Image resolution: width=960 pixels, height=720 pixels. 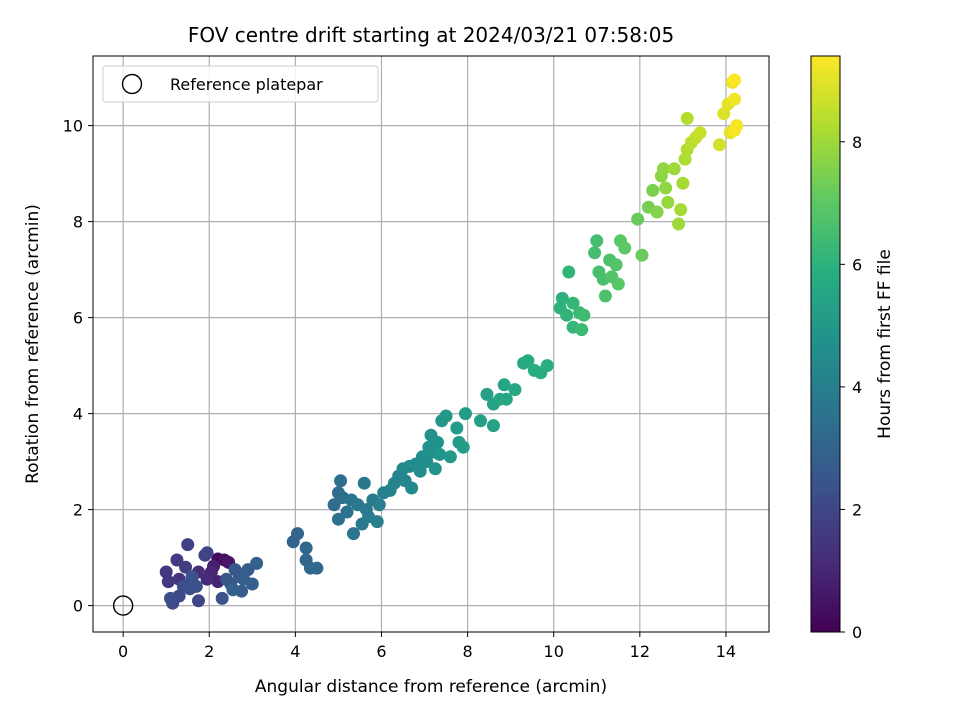 I want to click on y-tick-label: 6, so click(x=78, y=318).